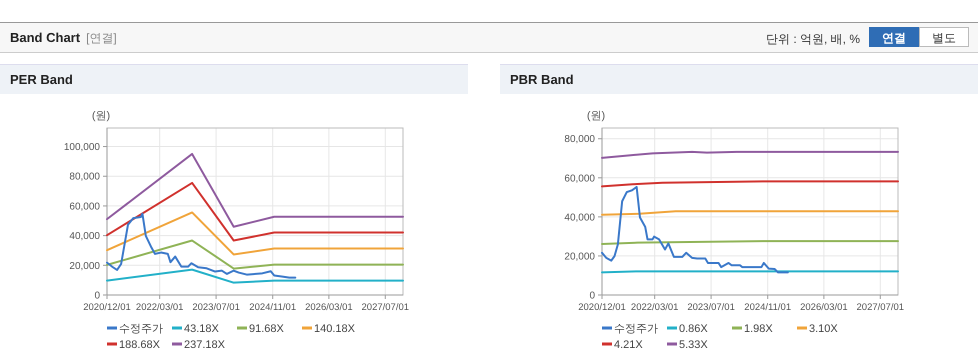  What do you see at coordinates (41, 79) in the screenshot?
I see `chart-title: PER Band` at bounding box center [41, 79].